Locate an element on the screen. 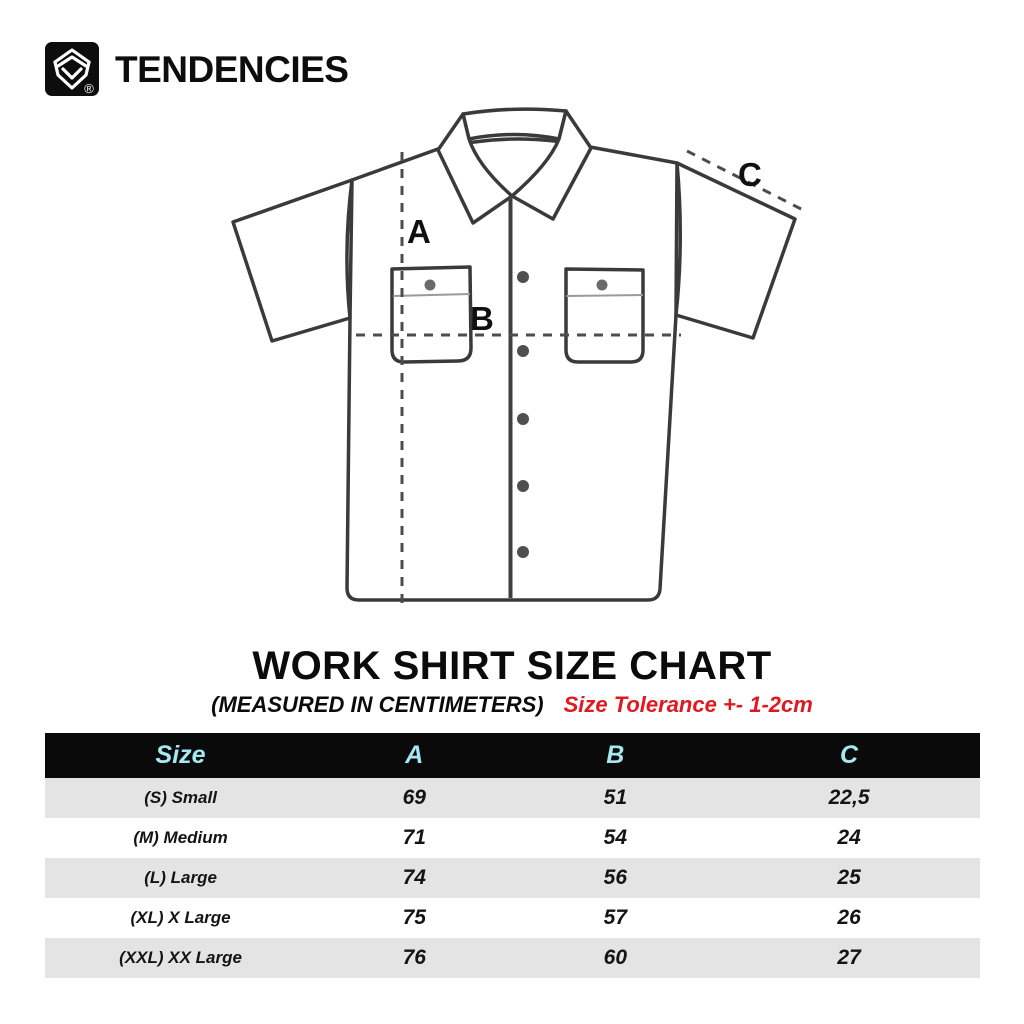  right-pocket is located at coordinates (604, 315).